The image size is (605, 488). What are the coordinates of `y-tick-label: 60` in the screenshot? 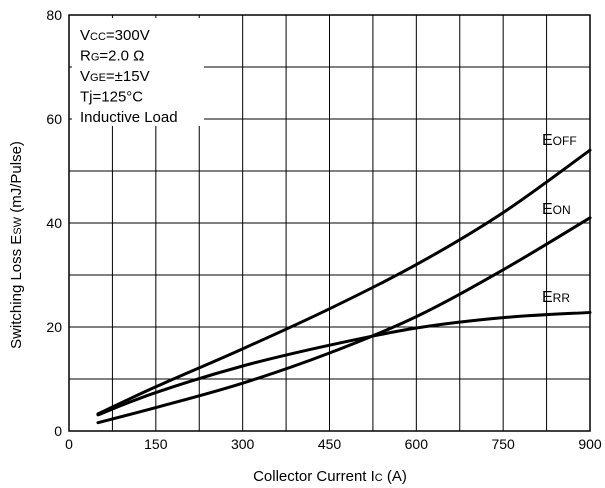 It's located at (54, 119).